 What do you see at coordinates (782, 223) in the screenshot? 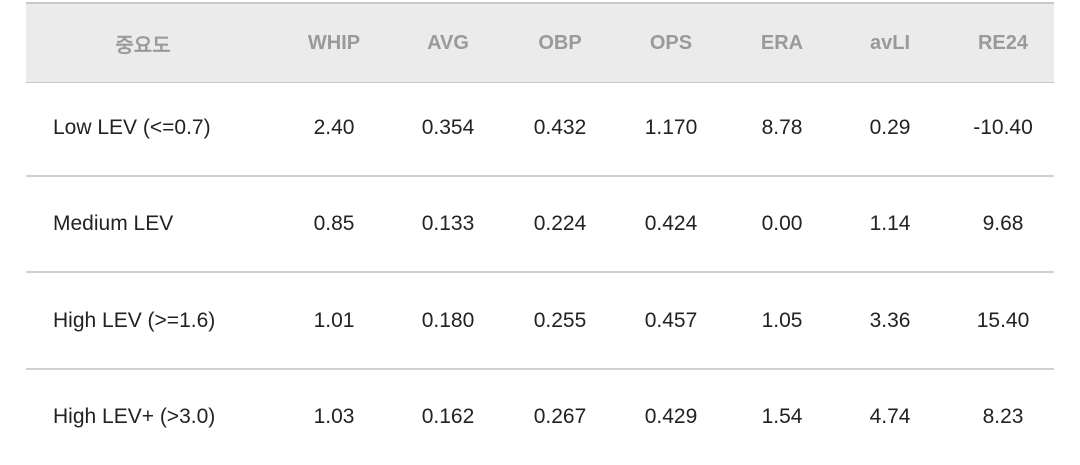
I see `value-cell: 0.00` at bounding box center [782, 223].